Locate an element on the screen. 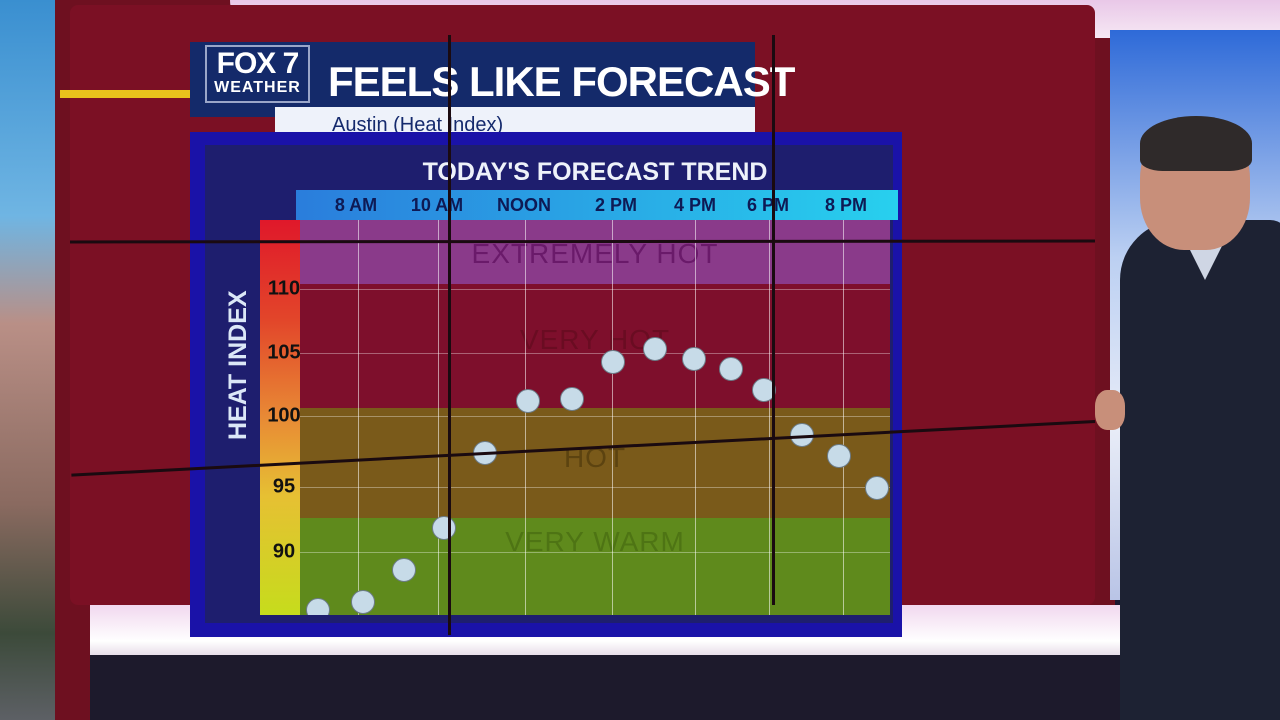 Image resolution: width=1280 pixels, height=720 pixels. band-very-hot: VERY HOT is located at coordinates (595, 346).